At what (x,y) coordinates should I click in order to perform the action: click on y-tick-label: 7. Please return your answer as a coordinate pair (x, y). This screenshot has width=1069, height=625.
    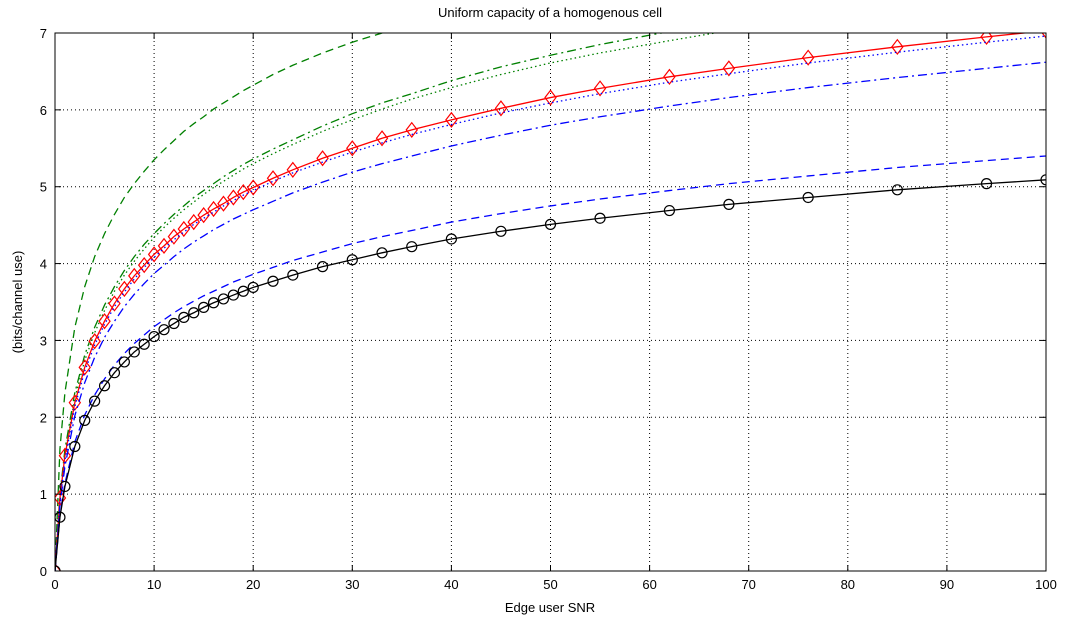
    Looking at the image, I should click on (43, 33).